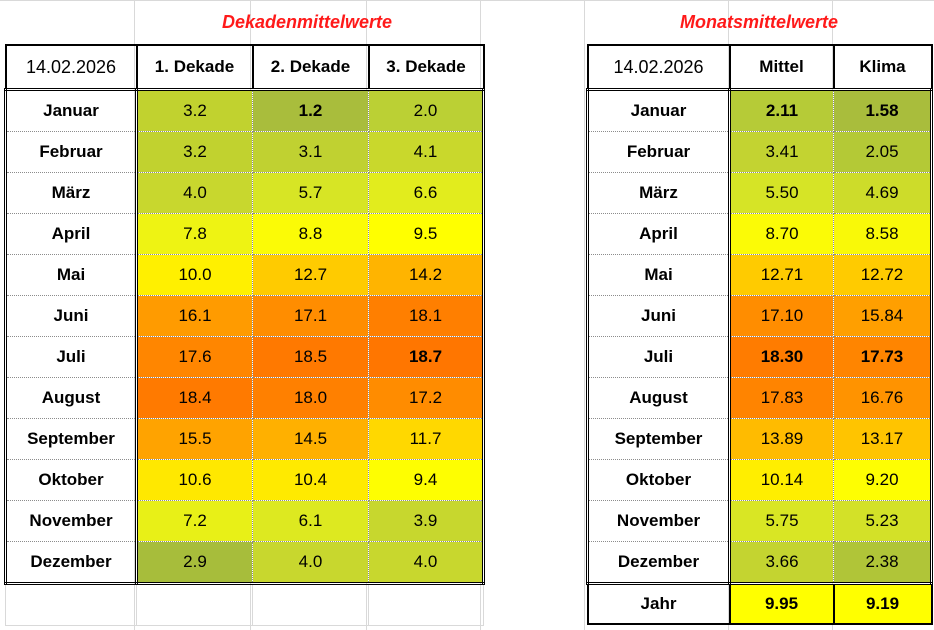 The height and width of the screenshot is (630, 934). I want to click on dekade-value-cell: 18.4, so click(194, 398).